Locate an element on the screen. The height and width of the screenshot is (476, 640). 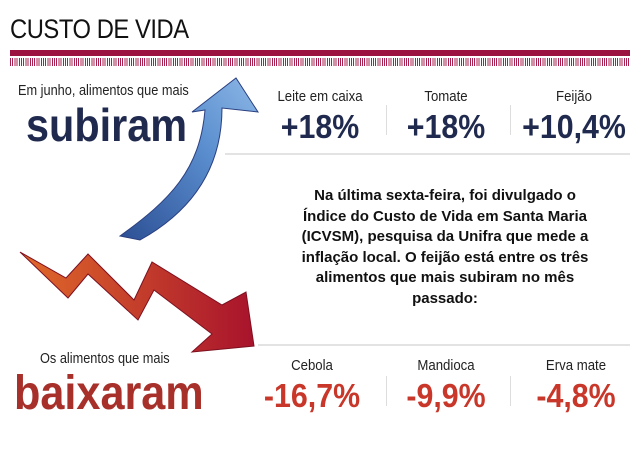
up-arrow-icon is located at coordinates (188, 159).